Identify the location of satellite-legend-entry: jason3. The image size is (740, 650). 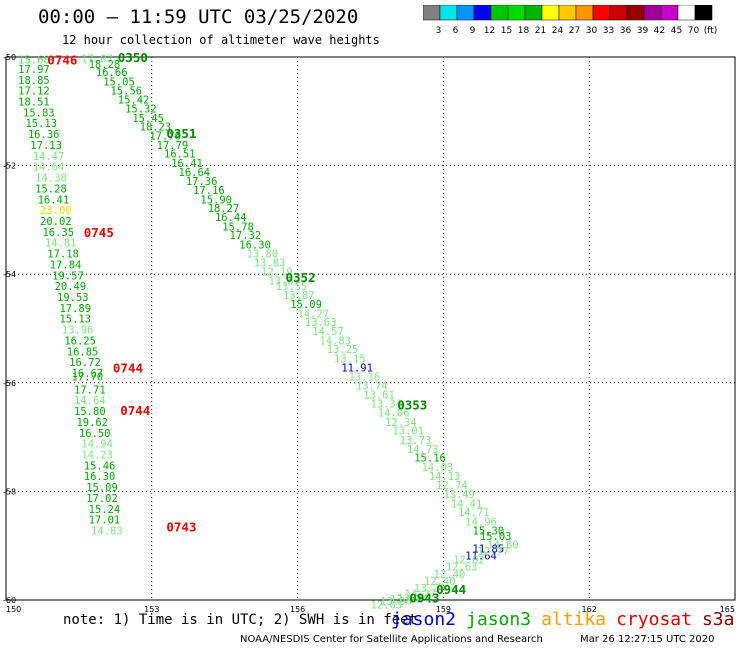
(499, 619).